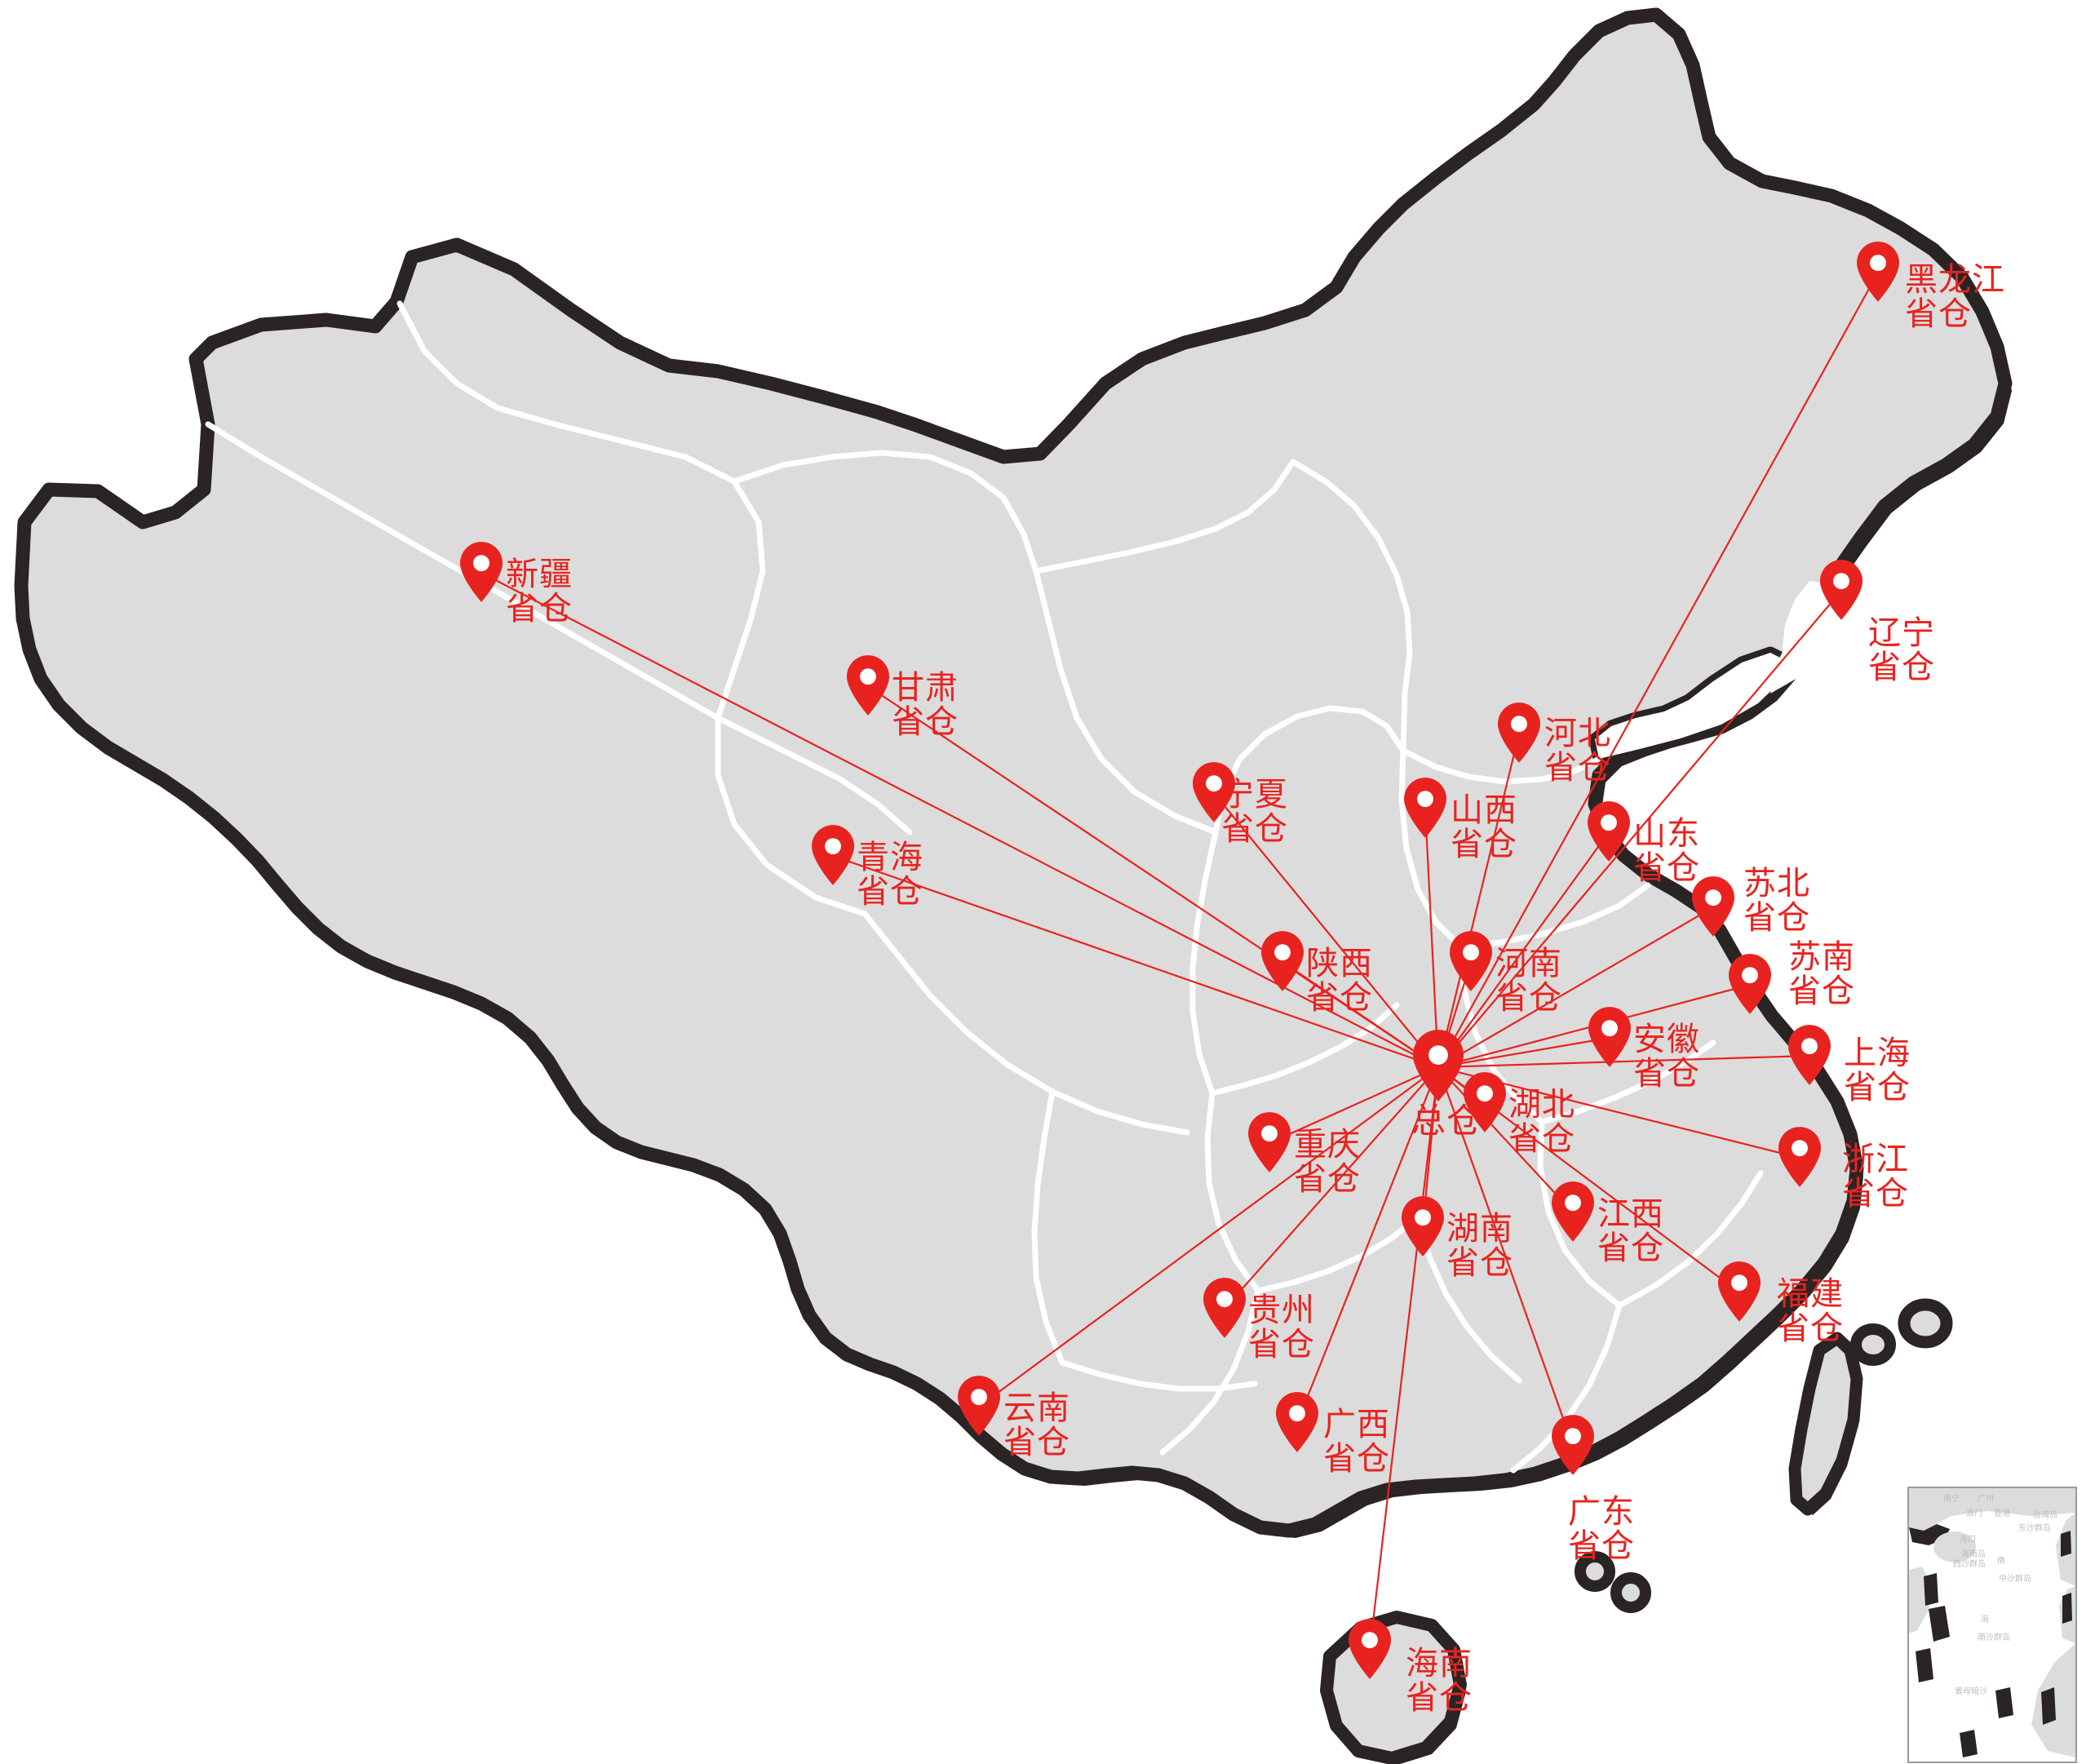  I want to click on map-pin-heilongjiang, so click(1878, 272).